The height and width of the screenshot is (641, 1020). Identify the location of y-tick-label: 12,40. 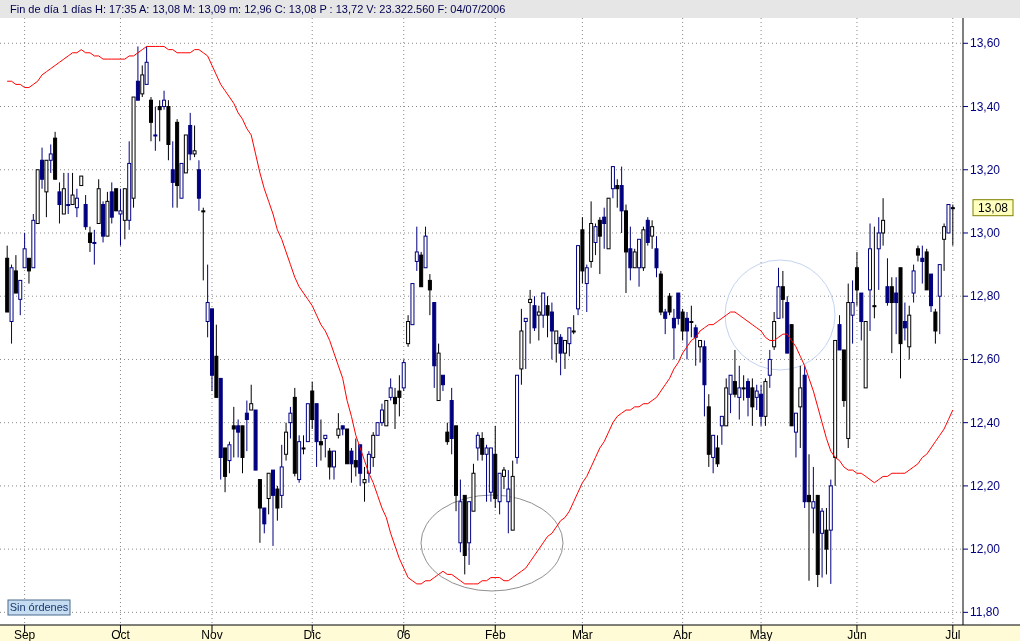
(985, 422).